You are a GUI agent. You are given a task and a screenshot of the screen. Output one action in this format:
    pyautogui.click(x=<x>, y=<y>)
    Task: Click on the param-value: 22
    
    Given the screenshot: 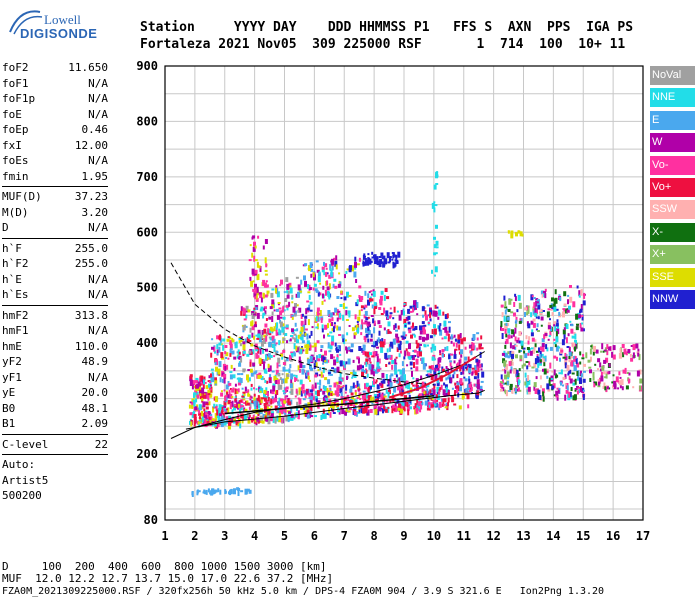 What is the action you would take?
    pyautogui.click(x=101, y=444)
    